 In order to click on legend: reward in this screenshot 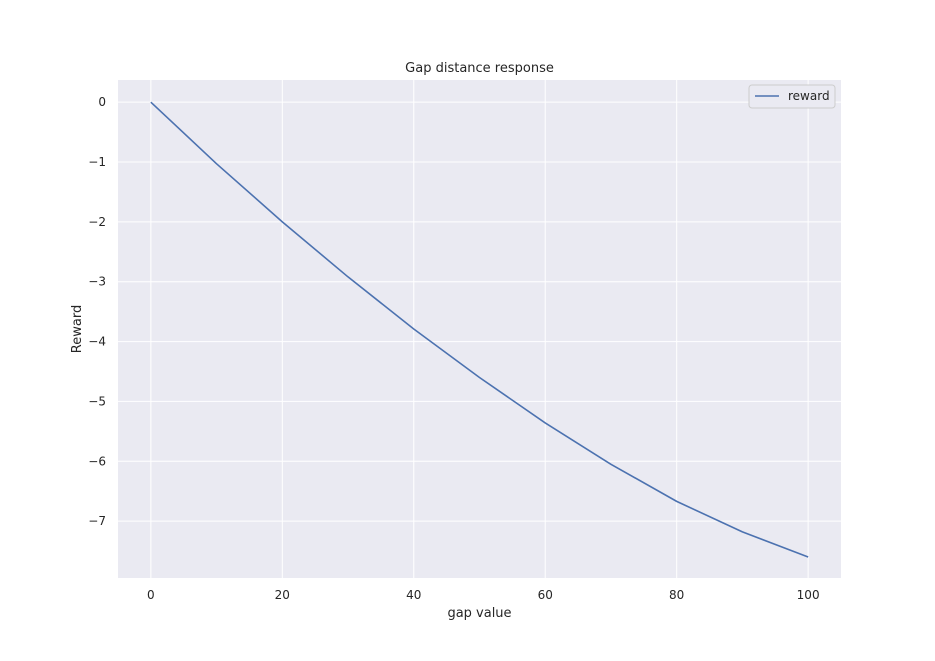, I will do `click(792, 96)`.